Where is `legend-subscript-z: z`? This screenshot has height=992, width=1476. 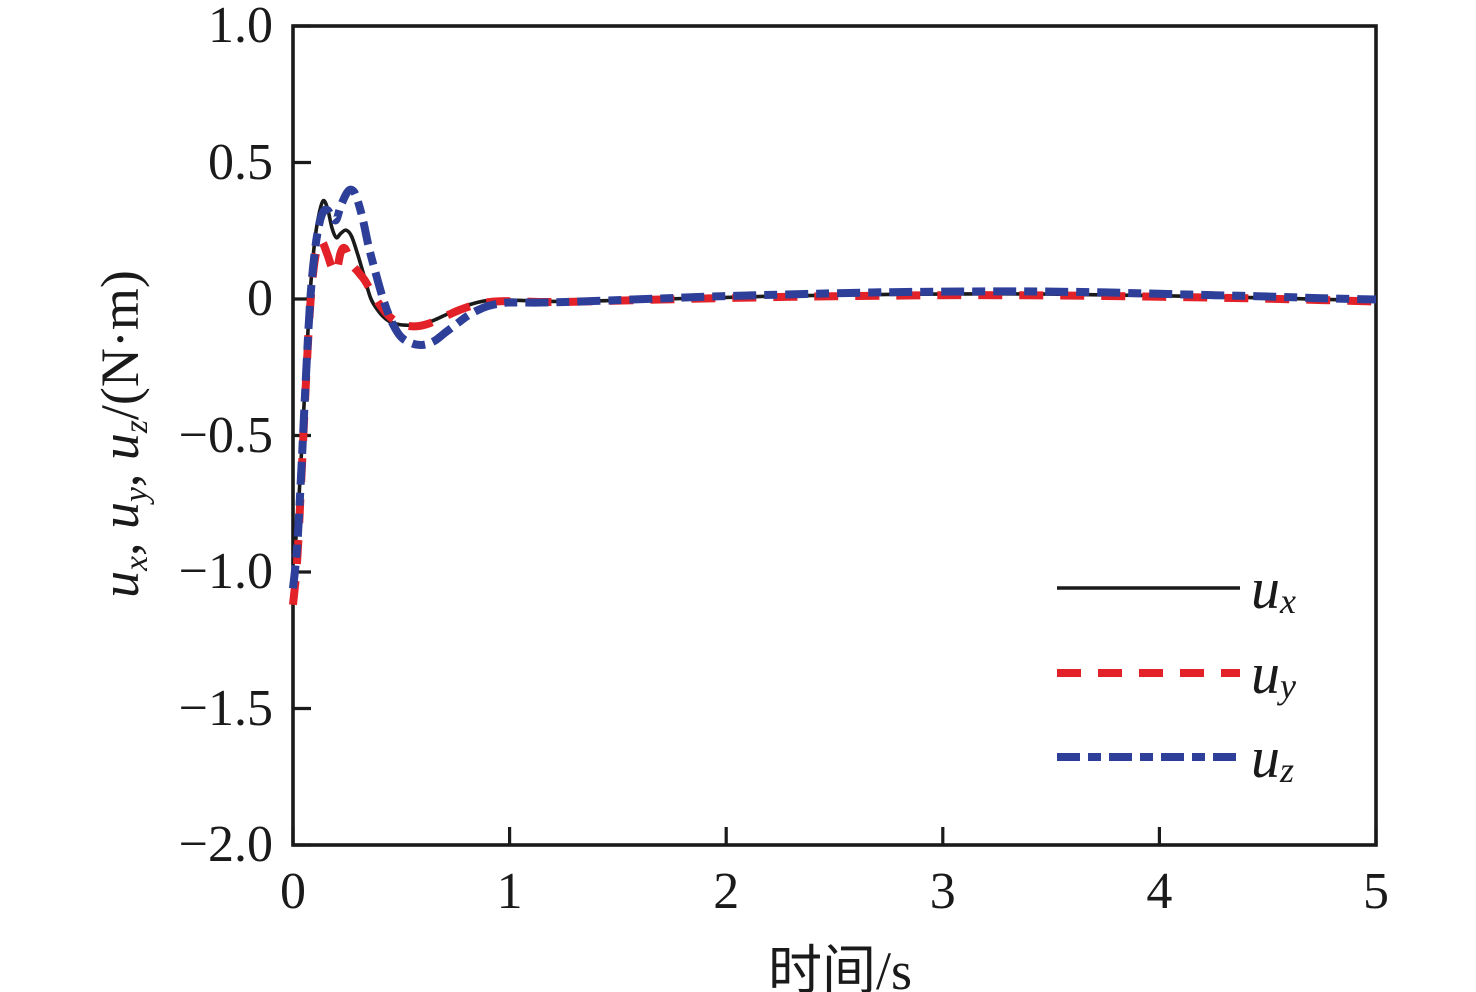
legend-subscript-z: z is located at coordinates (1287, 769).